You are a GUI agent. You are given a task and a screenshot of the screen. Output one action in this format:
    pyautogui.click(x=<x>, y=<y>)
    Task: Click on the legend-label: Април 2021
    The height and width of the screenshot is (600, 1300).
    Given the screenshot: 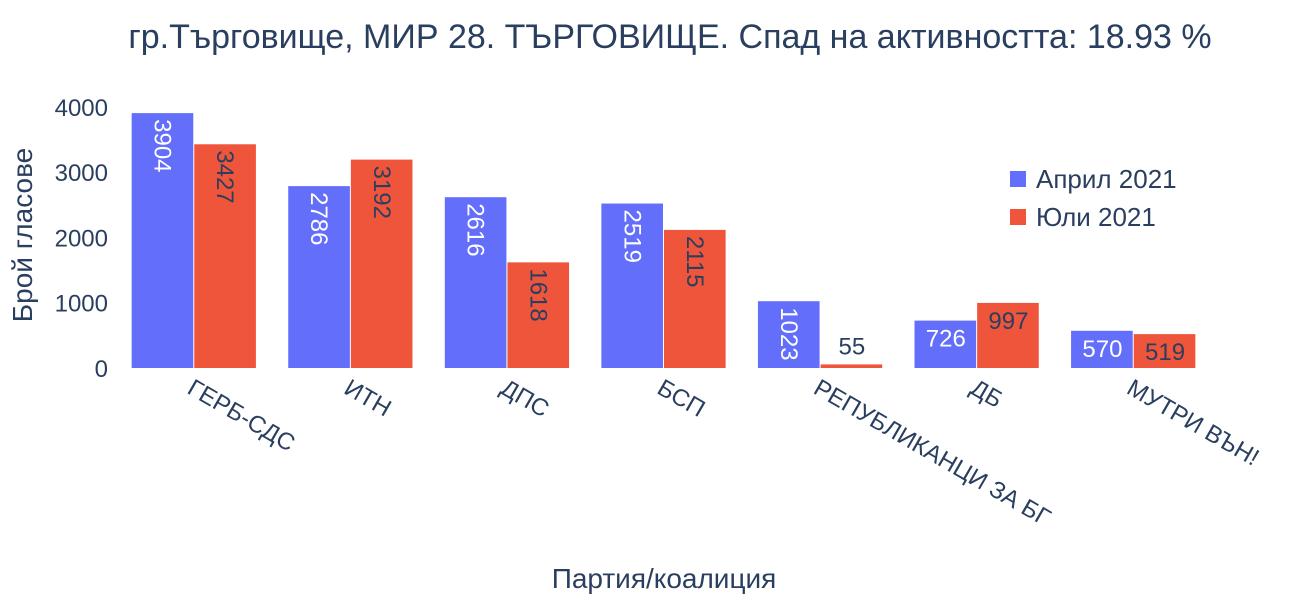 What is the action you would take?
    pyautogui.click(x=1106, y=179)
    